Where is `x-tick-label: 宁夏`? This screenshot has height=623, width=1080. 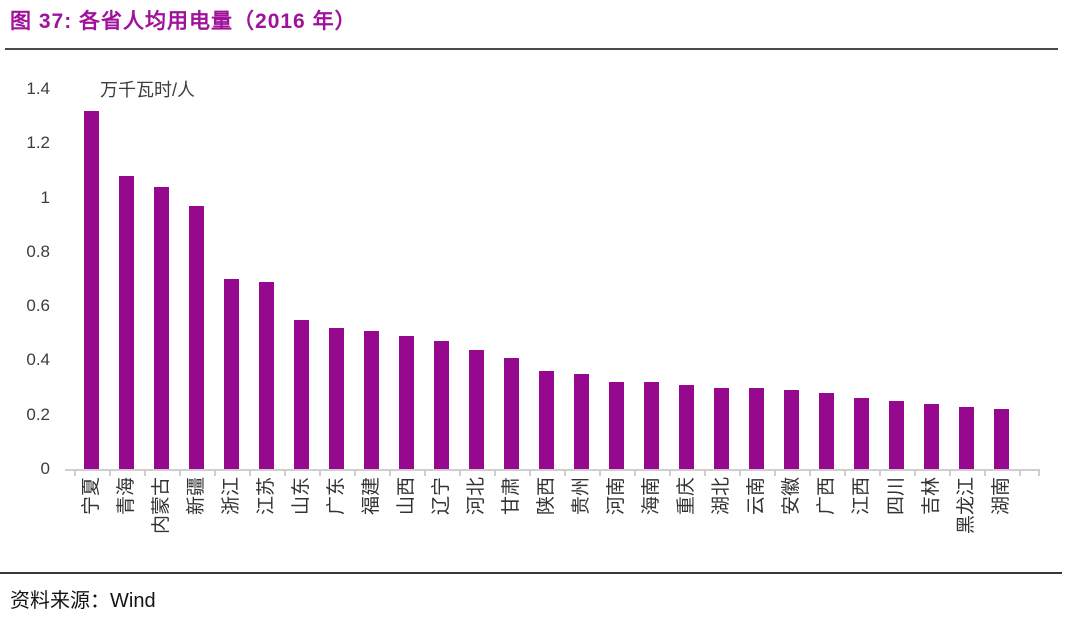 x-tick-label: 宁夏 is located at coordinates (91, 496).